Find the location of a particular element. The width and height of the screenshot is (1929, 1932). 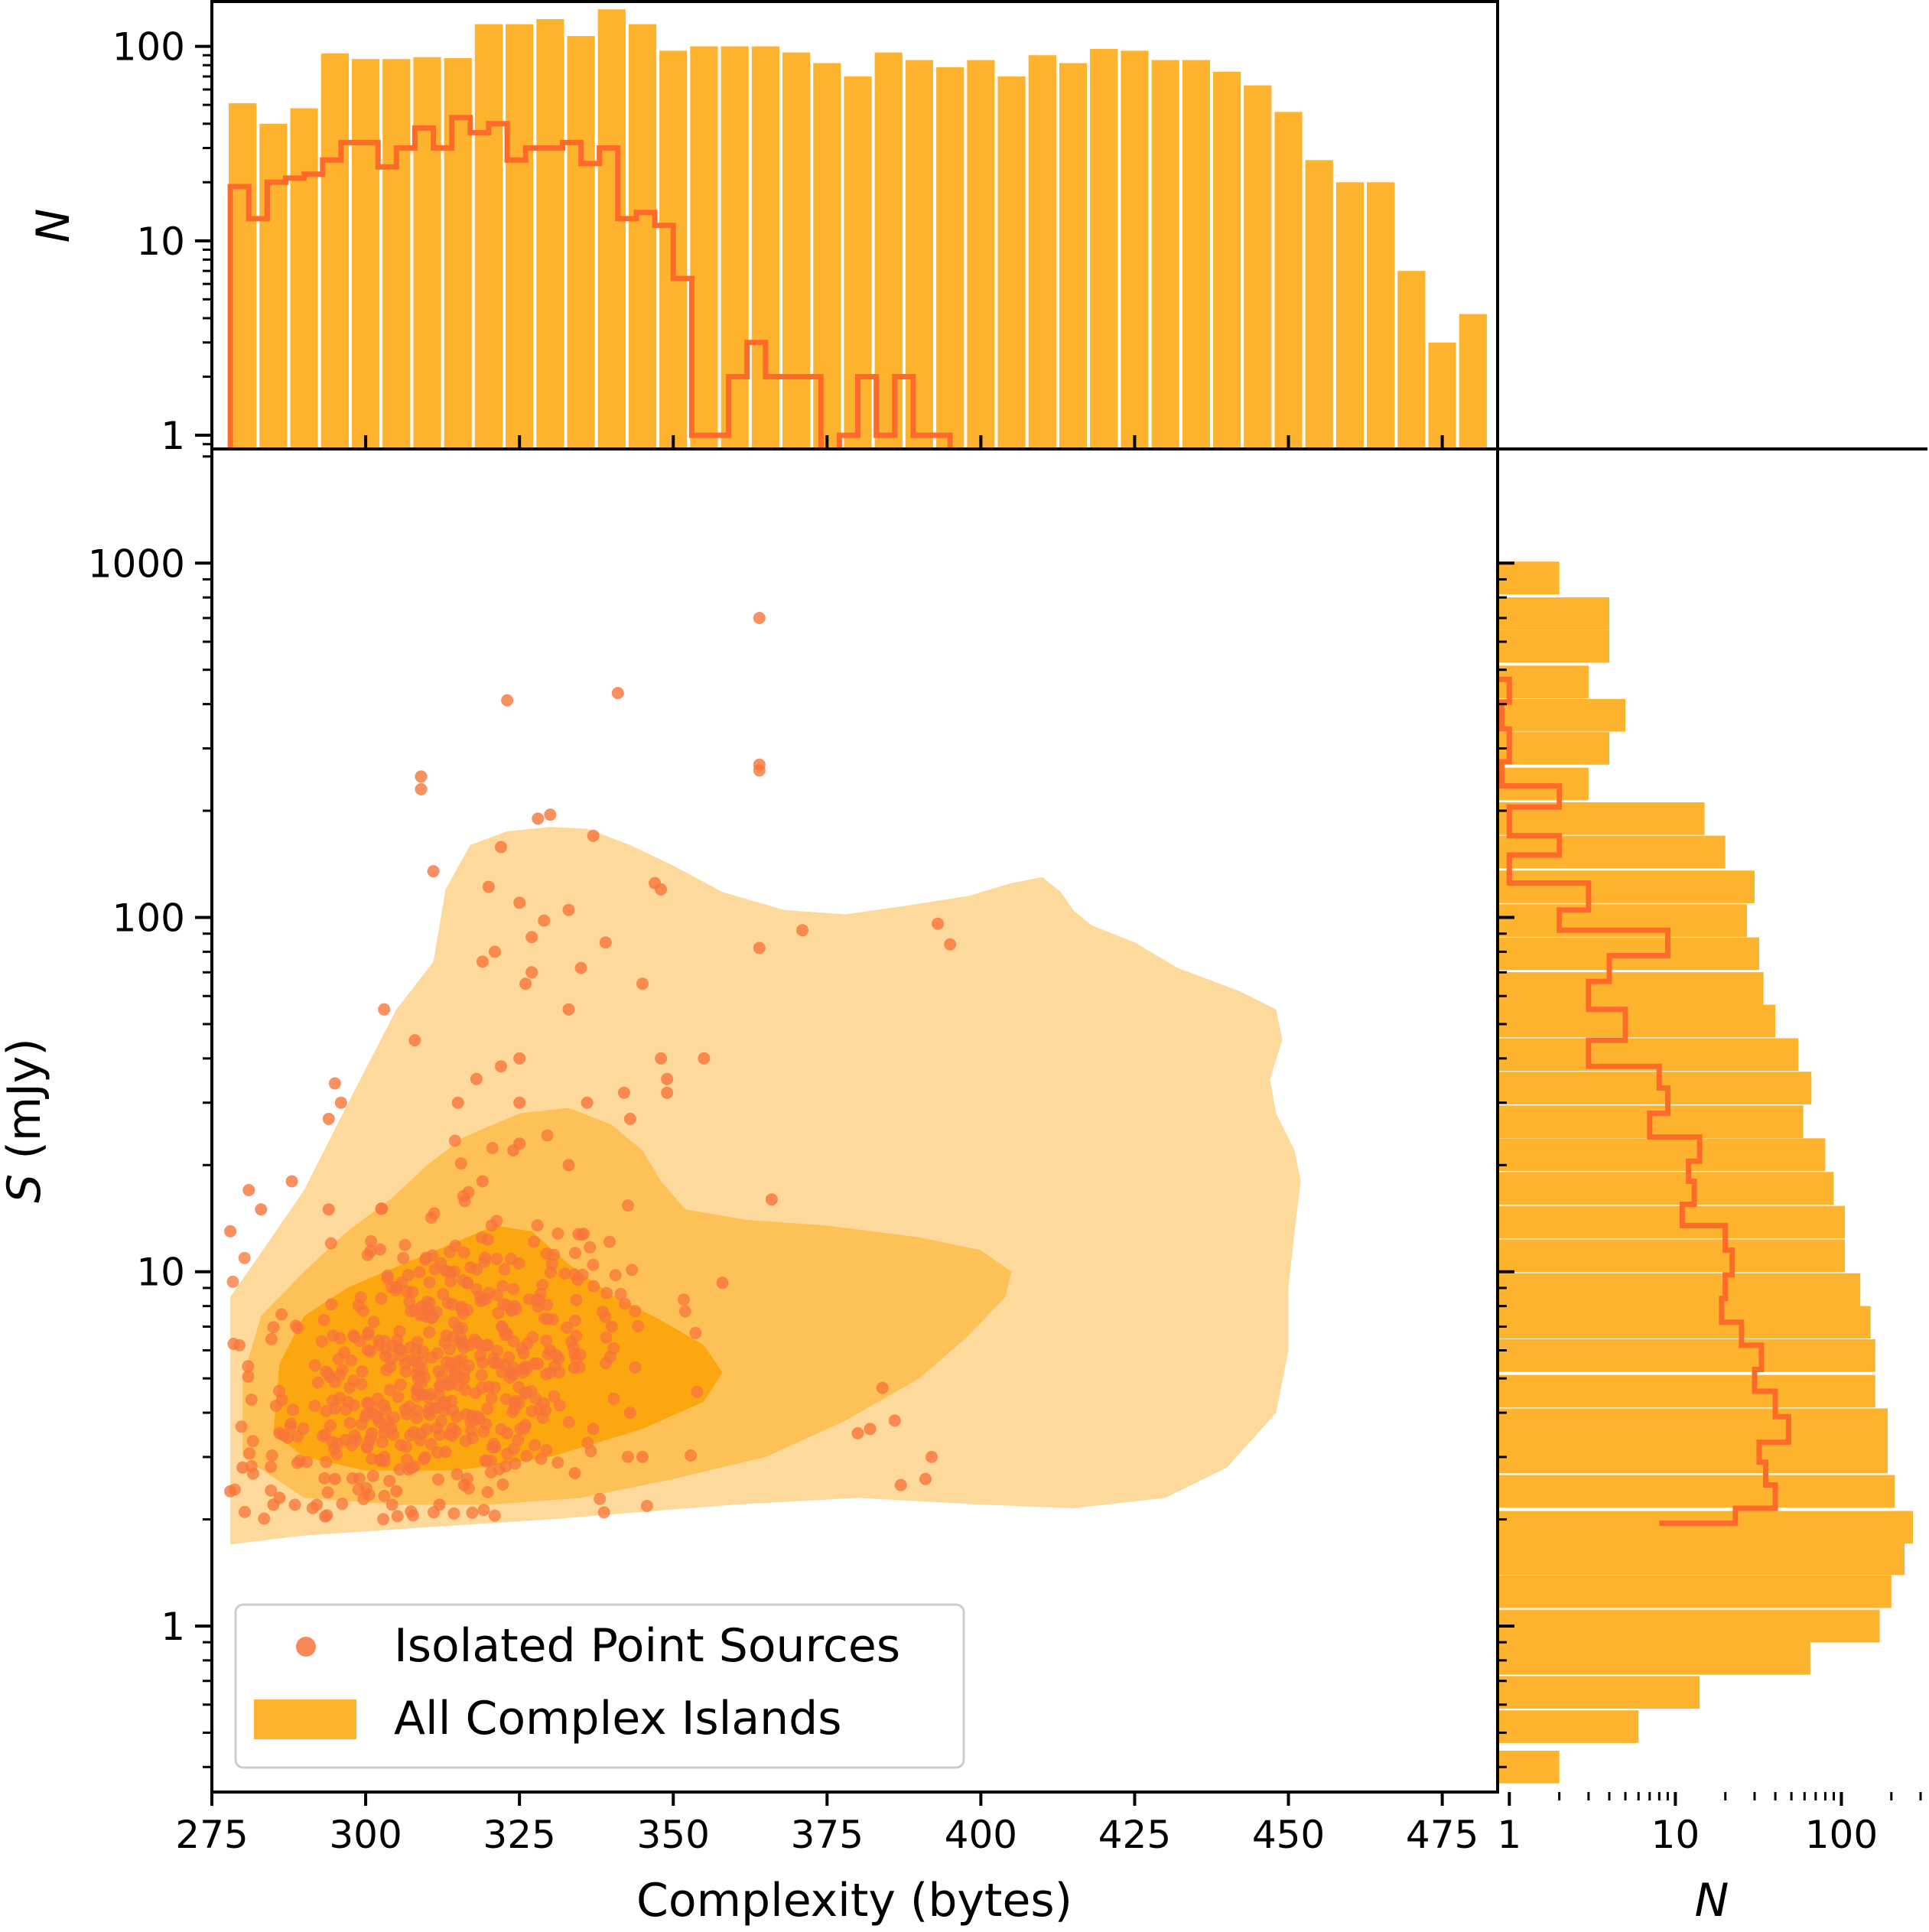

main-y-axis-ticks: 1 10 100 1000 is located at coordinates (150, 1111).